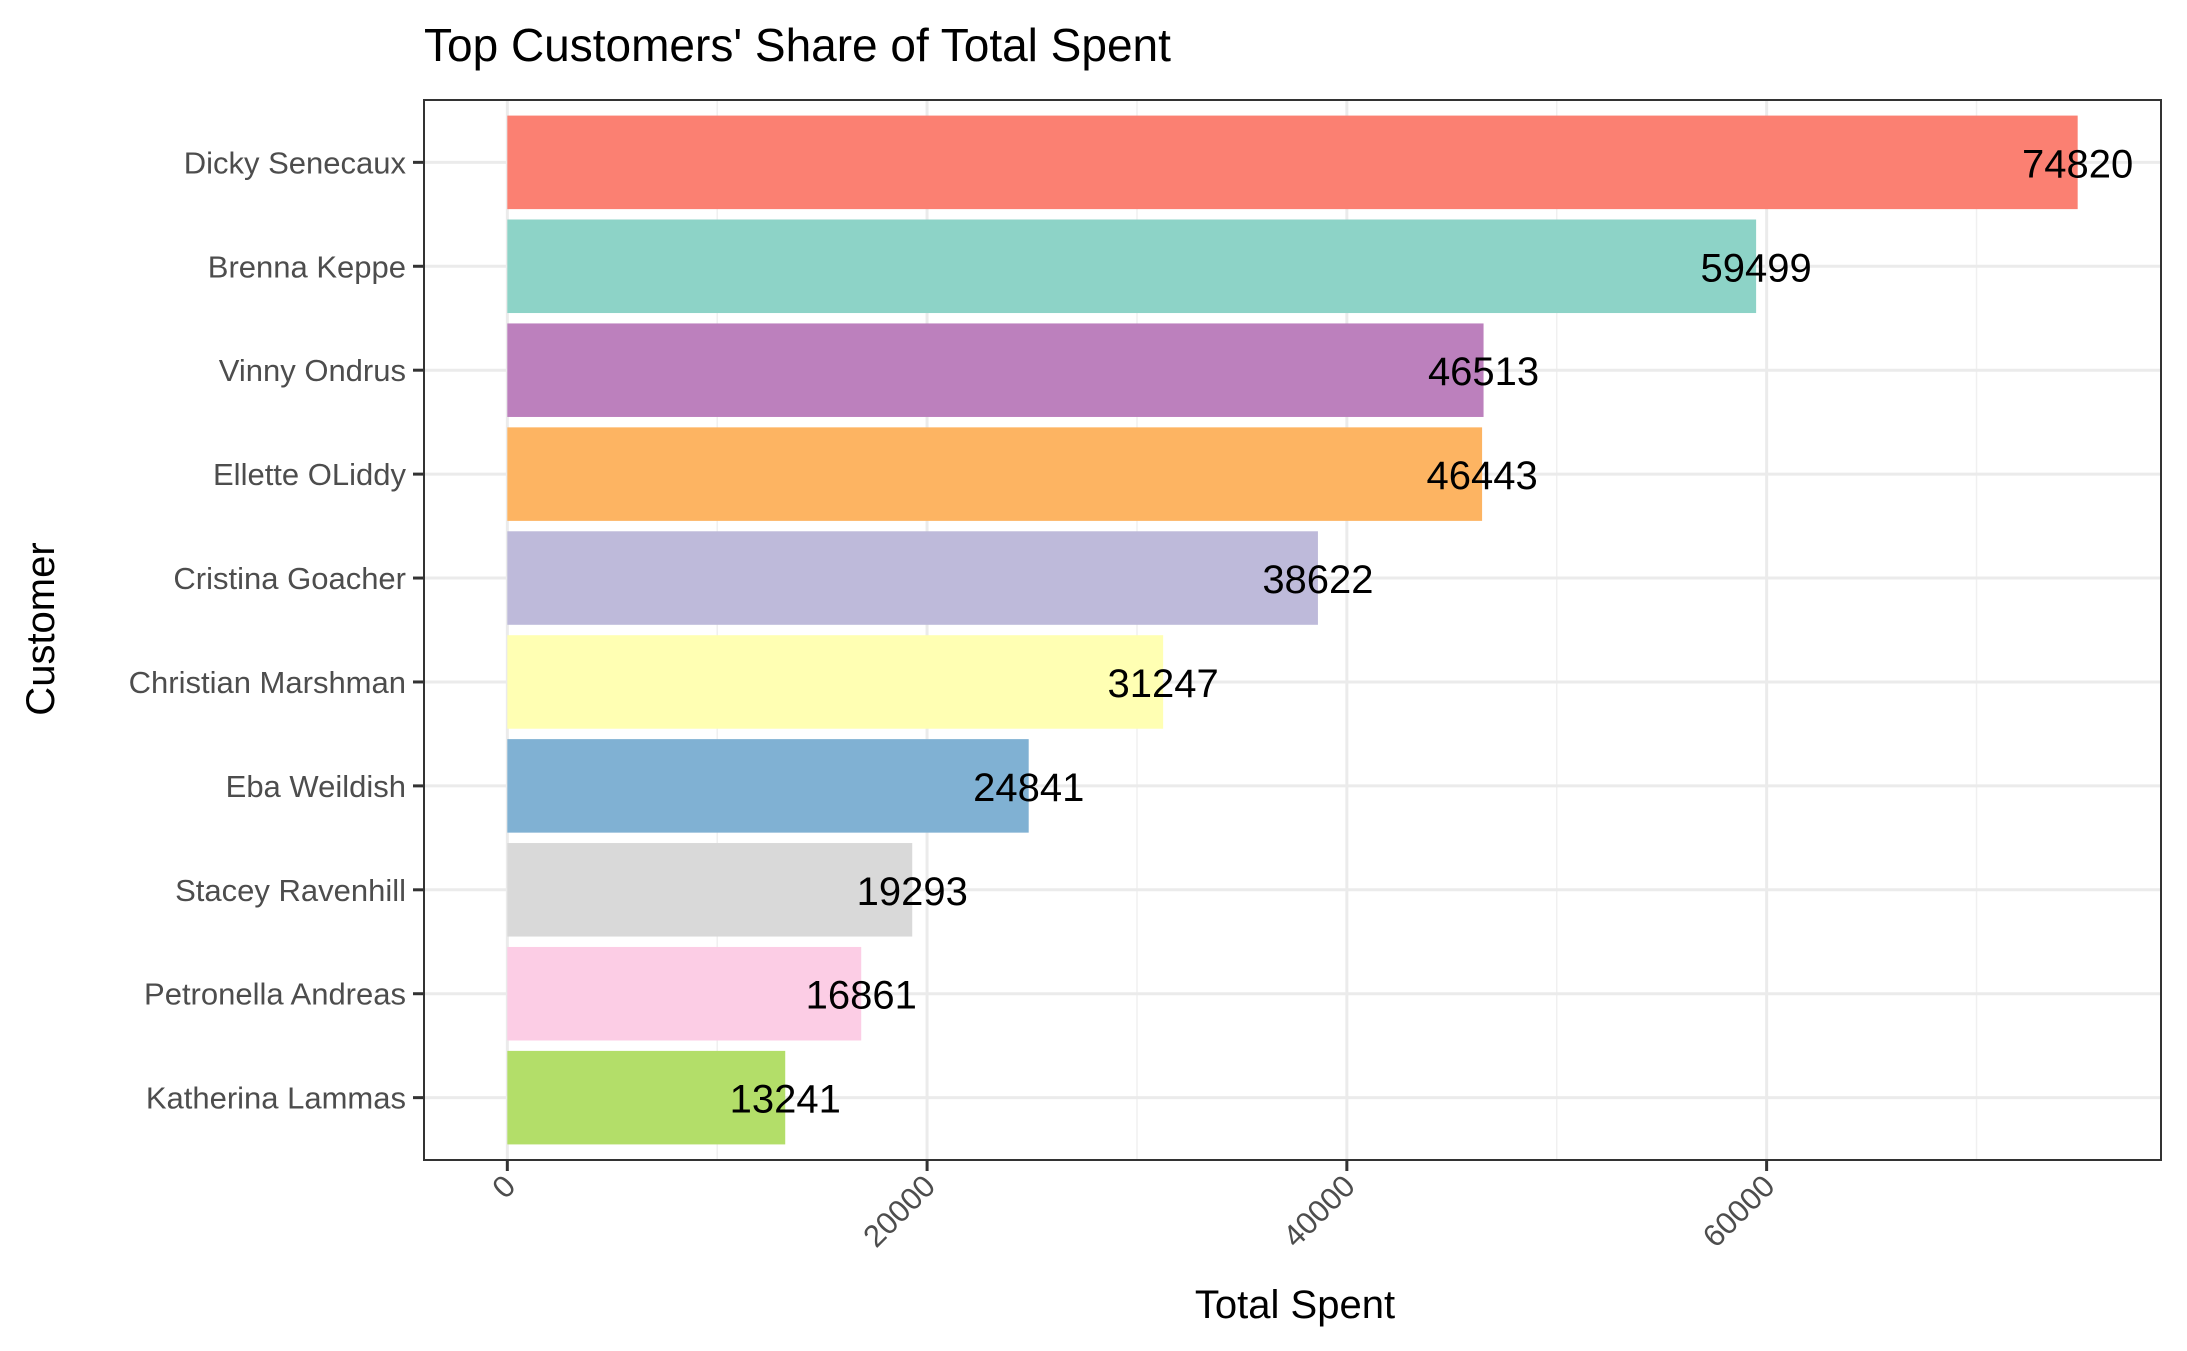 The image size is (2187, 1351). Describe the element at coordinates (646, 1097) in the screenshot. I see `bar-katherina-lammas` at that location.